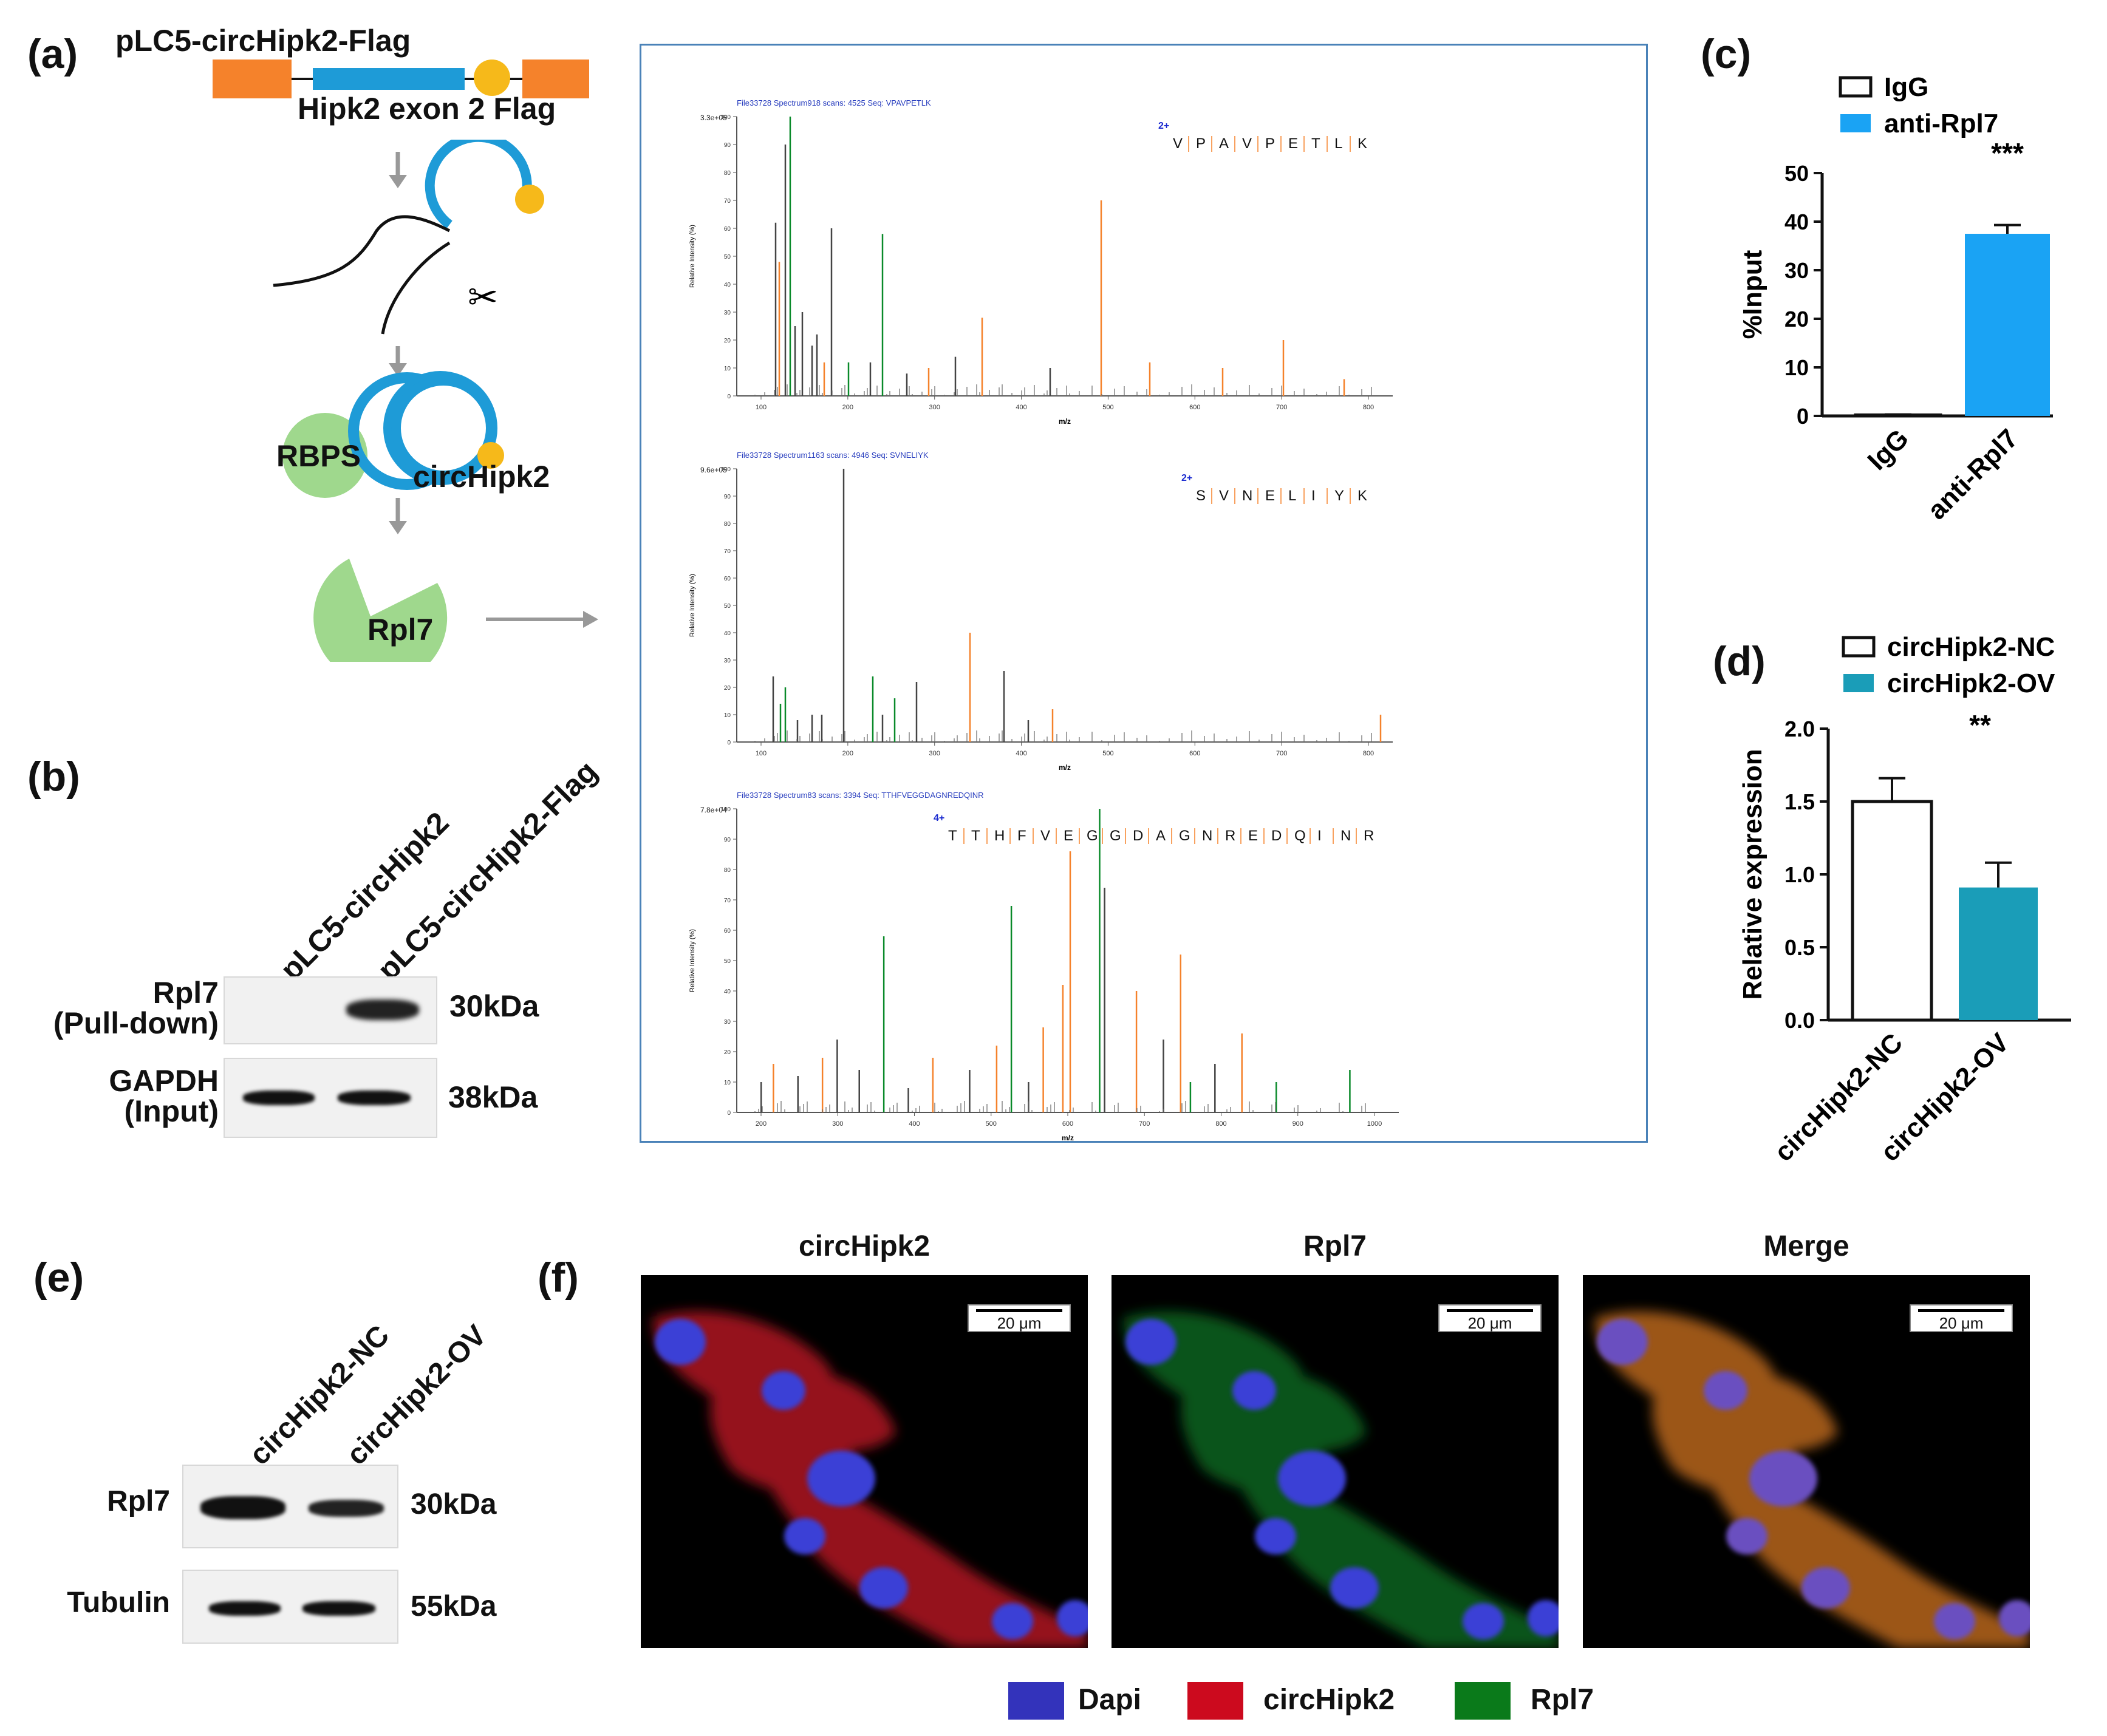 This screenshot has width=2107, height=1736. What do you see at coordinates (1107, 407) in the screenshot?
I see `x-tick: 500` at bounding box center [1107, 407].